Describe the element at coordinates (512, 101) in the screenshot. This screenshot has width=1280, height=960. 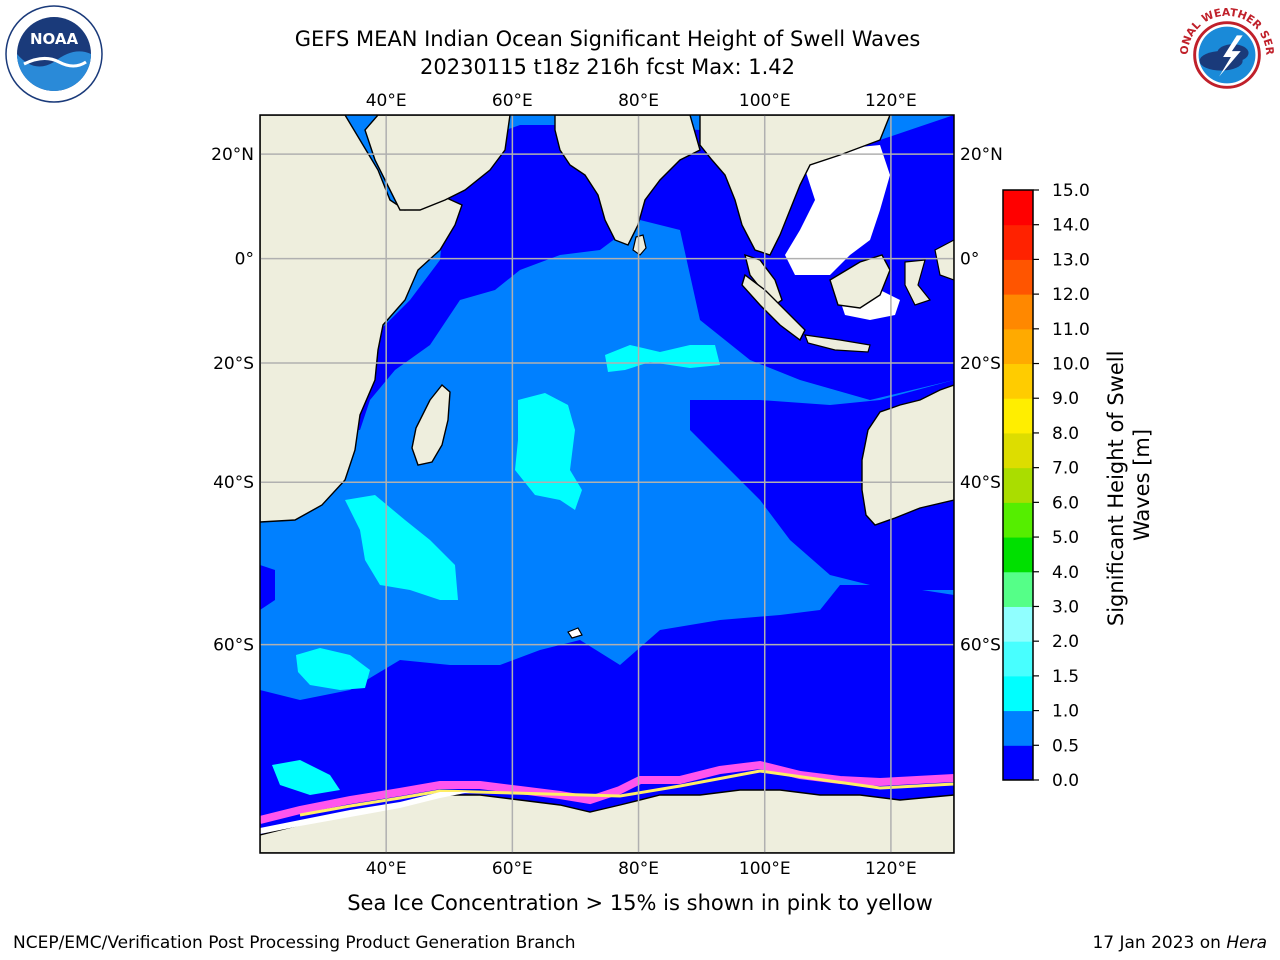
I see `lon-tick-top: 60°E` at that location.